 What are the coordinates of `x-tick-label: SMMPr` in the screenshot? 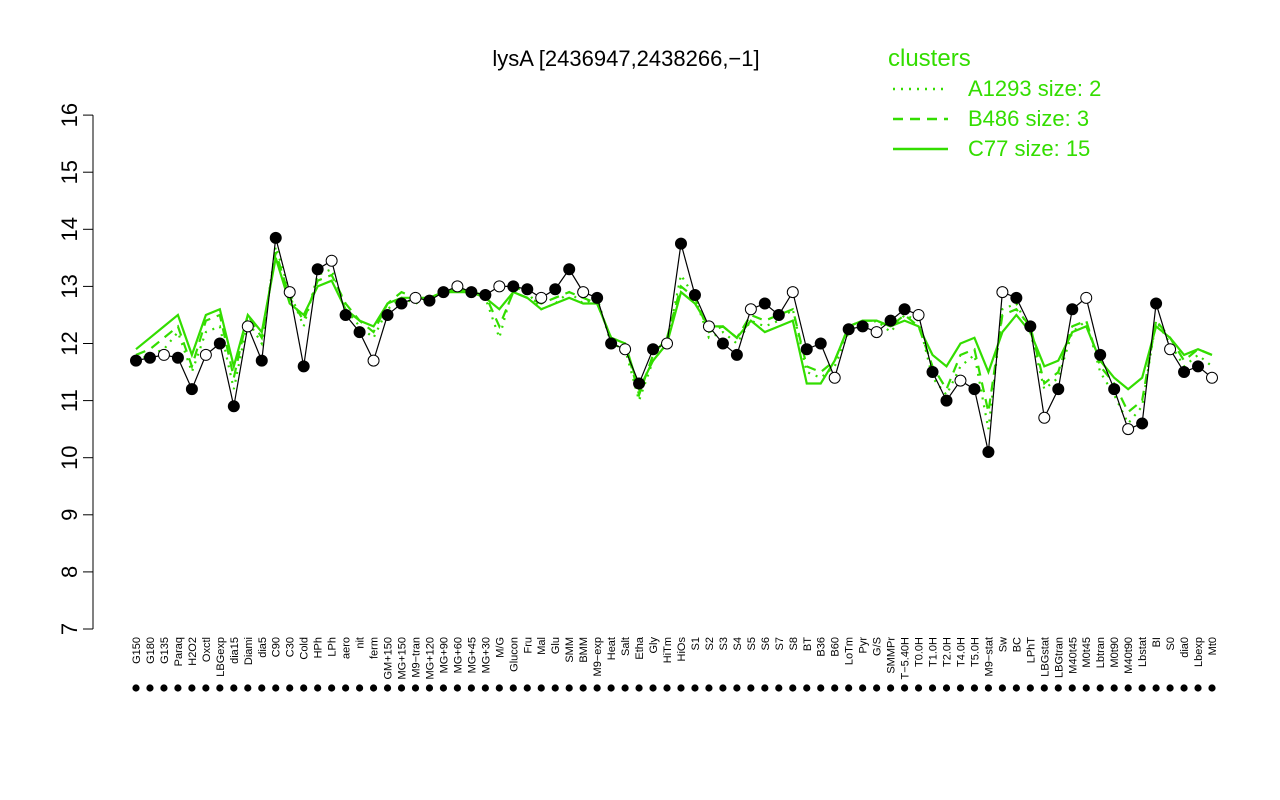 It's located at (892, 655).